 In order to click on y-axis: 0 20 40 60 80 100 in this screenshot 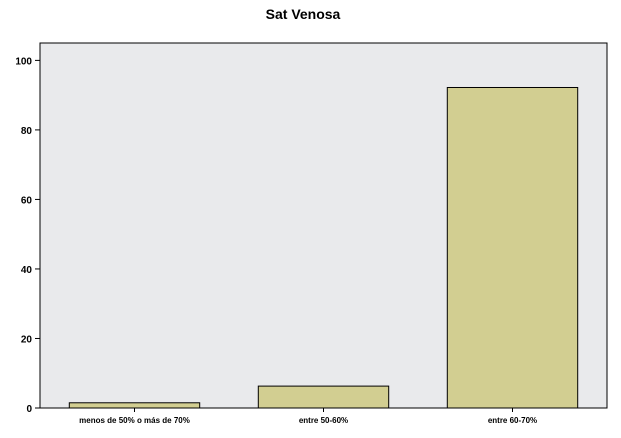, I will do `click(27, 235)`.